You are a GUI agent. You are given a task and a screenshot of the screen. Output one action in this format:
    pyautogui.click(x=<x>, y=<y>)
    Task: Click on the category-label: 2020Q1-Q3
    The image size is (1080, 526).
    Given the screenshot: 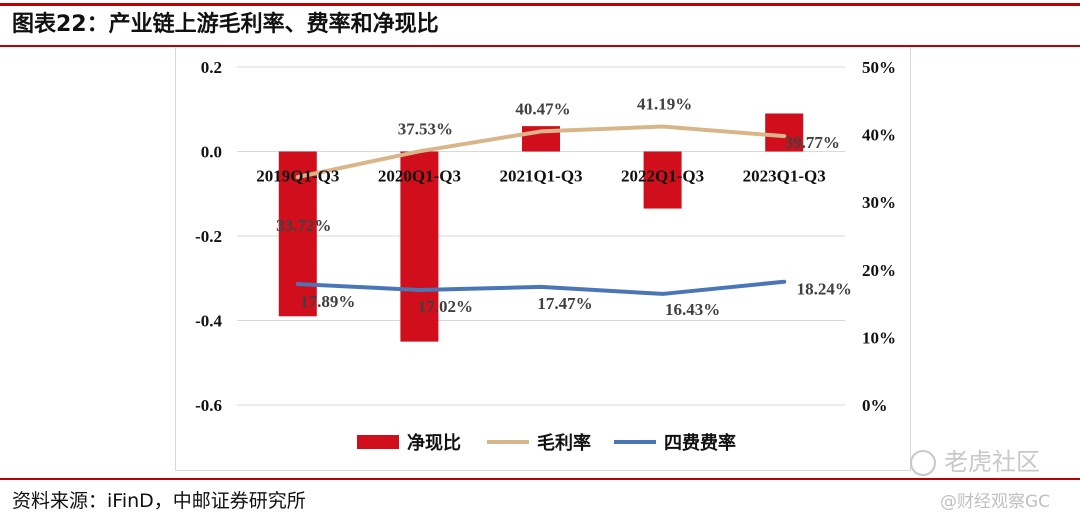 What is the action you would take?
    pyautogui.click(x=419, y=176)
    